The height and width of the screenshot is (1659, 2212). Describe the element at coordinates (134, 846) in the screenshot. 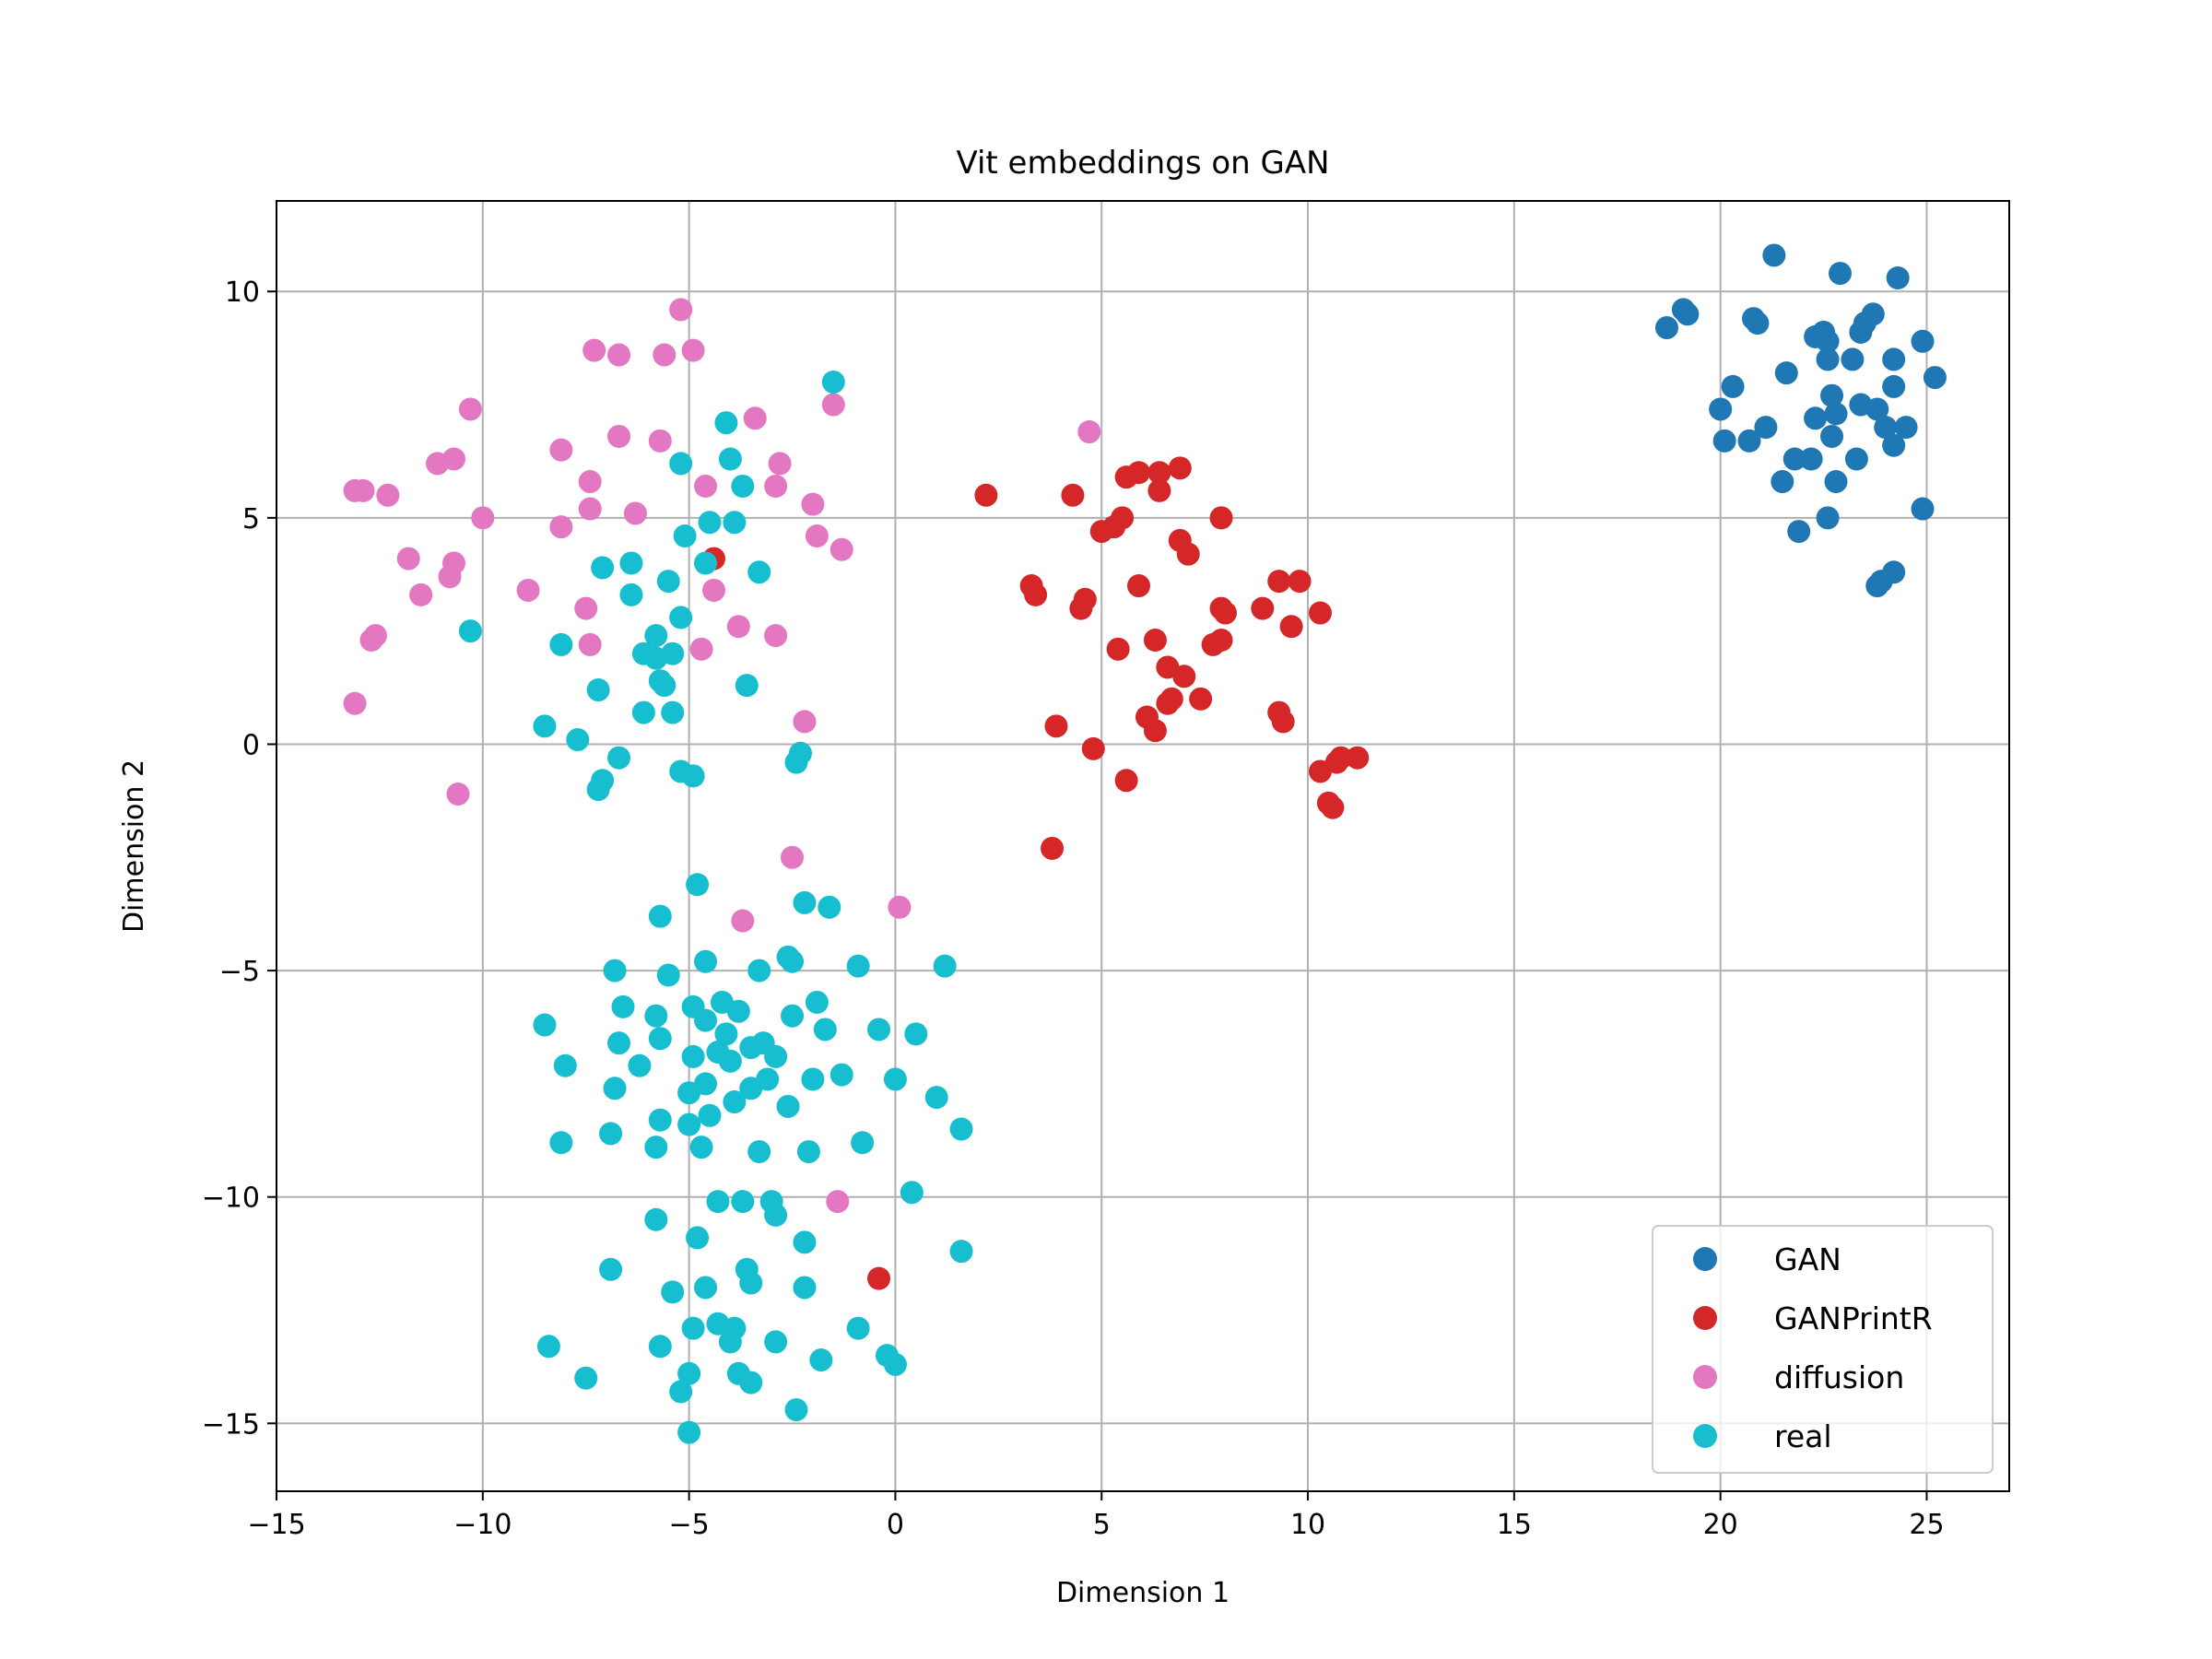

I see `y-axis-label: Dimension 2` at that location.